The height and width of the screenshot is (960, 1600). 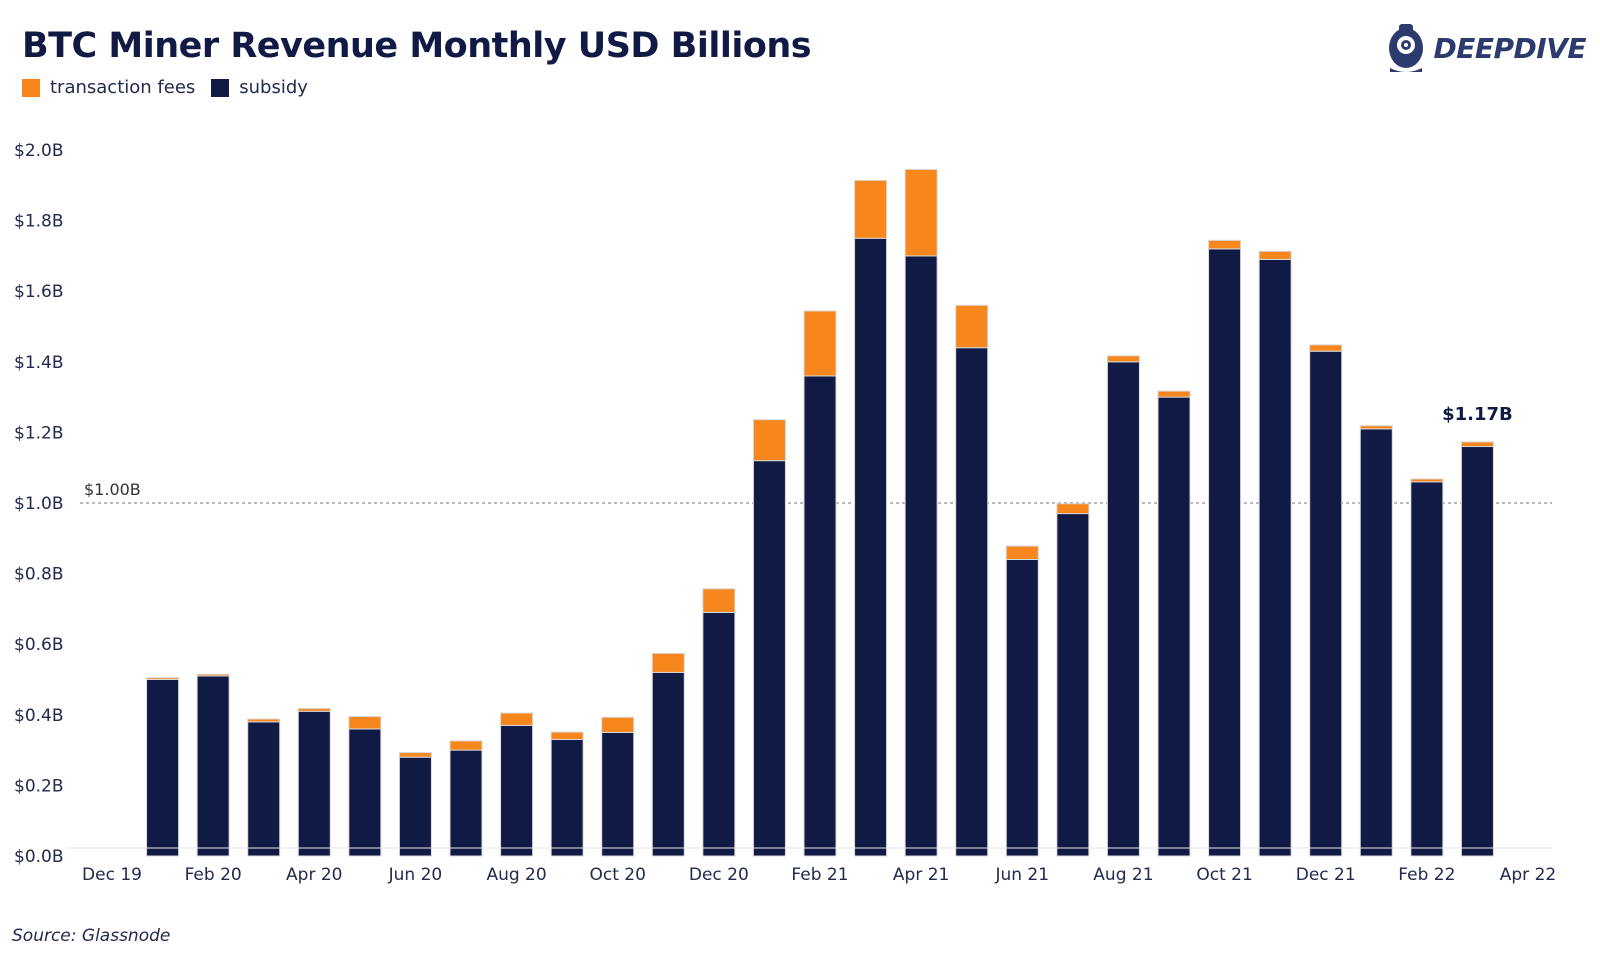 I want to click on chart-legend: transaction fees subsidy, so click(x=173, y=87).